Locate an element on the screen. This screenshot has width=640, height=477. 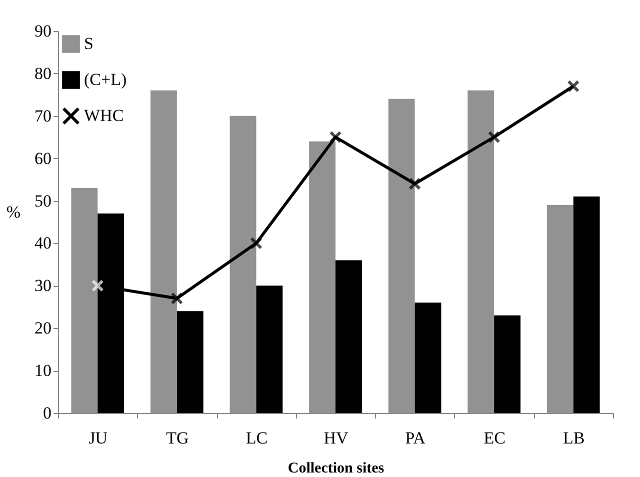
y-tick-label: 70 is located at coordinates (43, 116).